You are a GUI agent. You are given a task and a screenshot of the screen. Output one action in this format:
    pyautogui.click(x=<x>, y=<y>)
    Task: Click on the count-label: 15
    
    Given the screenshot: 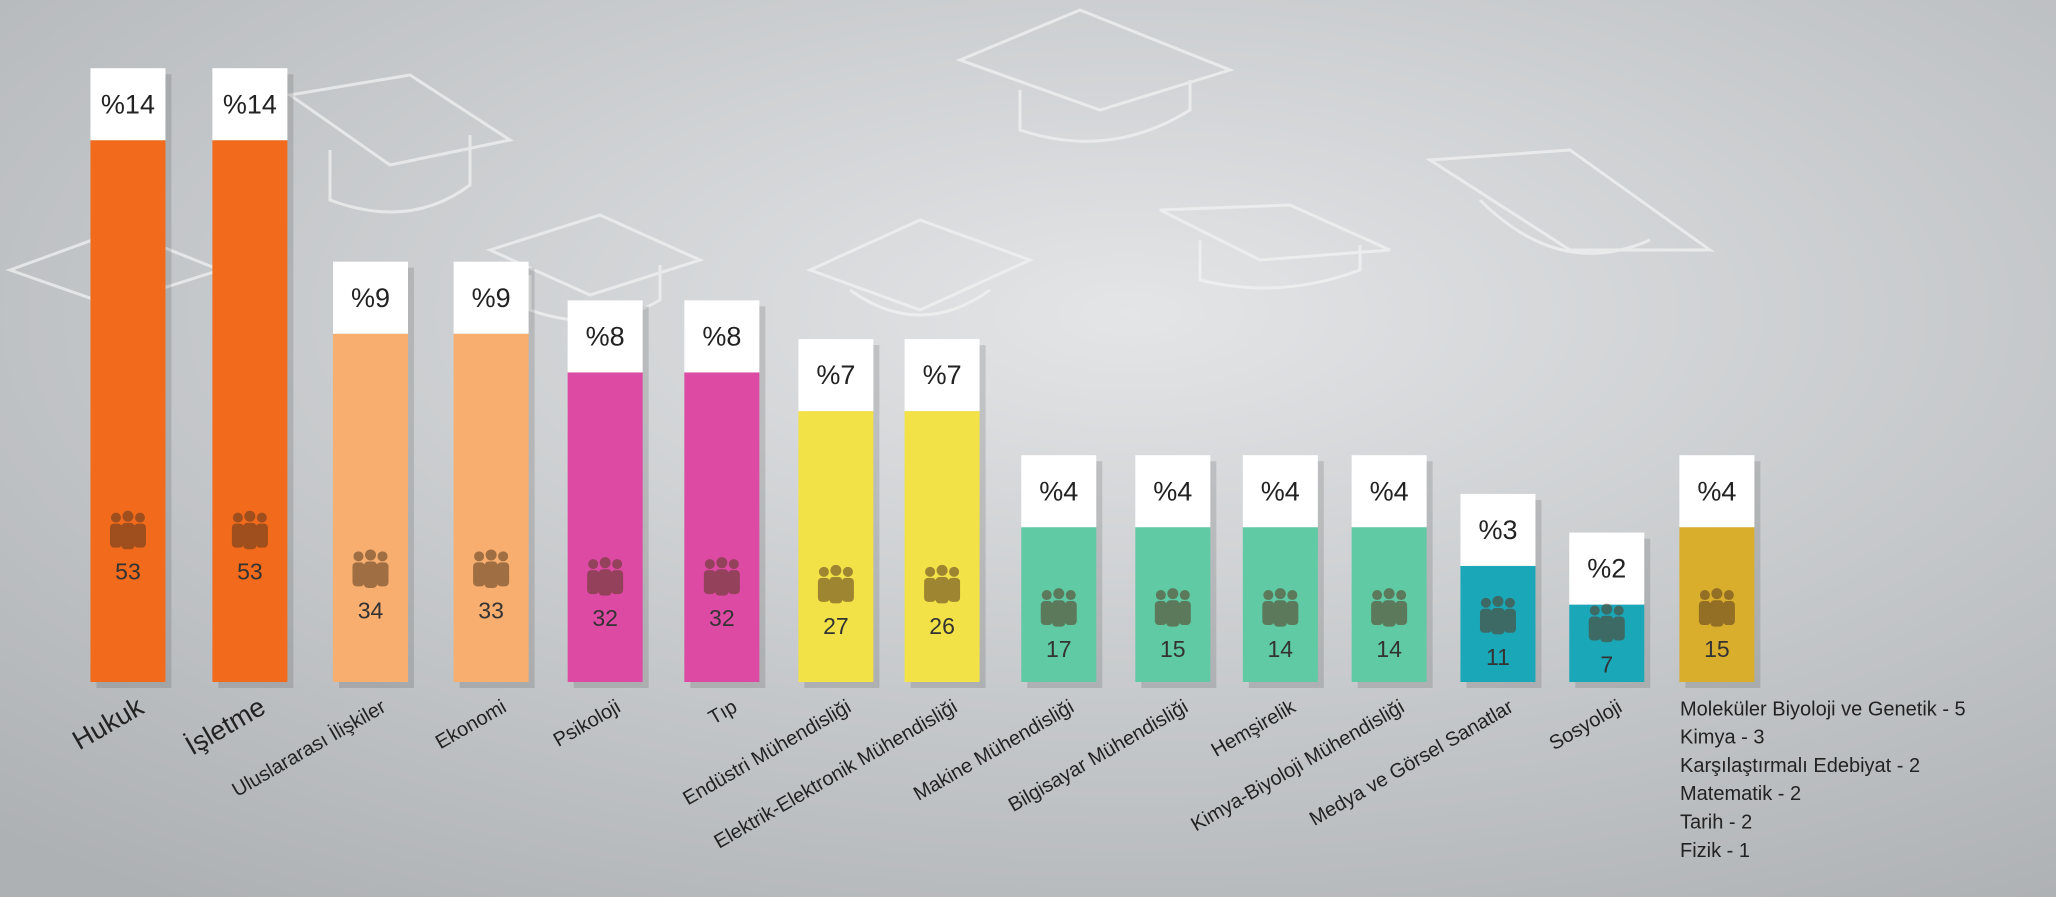 What is the action you would take?
    pyautogui.click(x=1717, y=649)
    